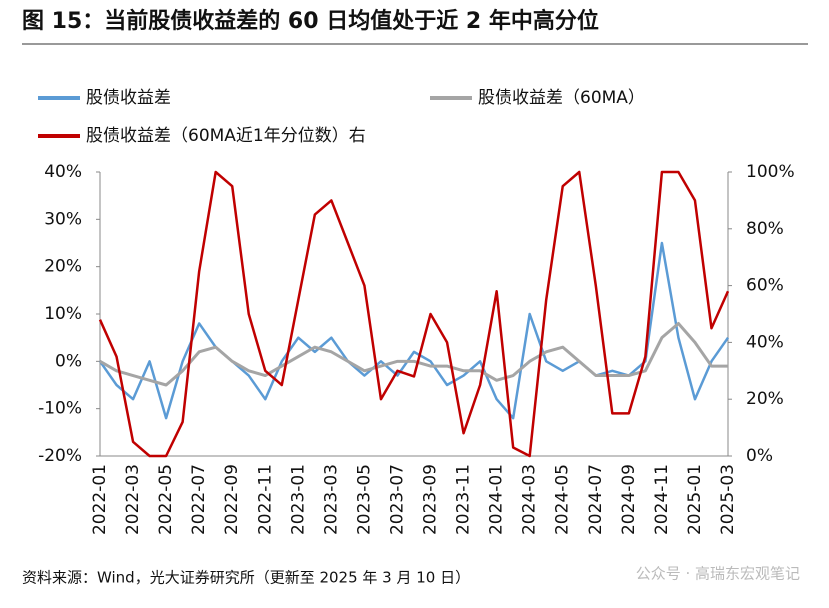  What do you see at coordinates (563, 499) in the screenshot?
I see `x-tick-label: 2024-05` at bounding box center [563, 499].